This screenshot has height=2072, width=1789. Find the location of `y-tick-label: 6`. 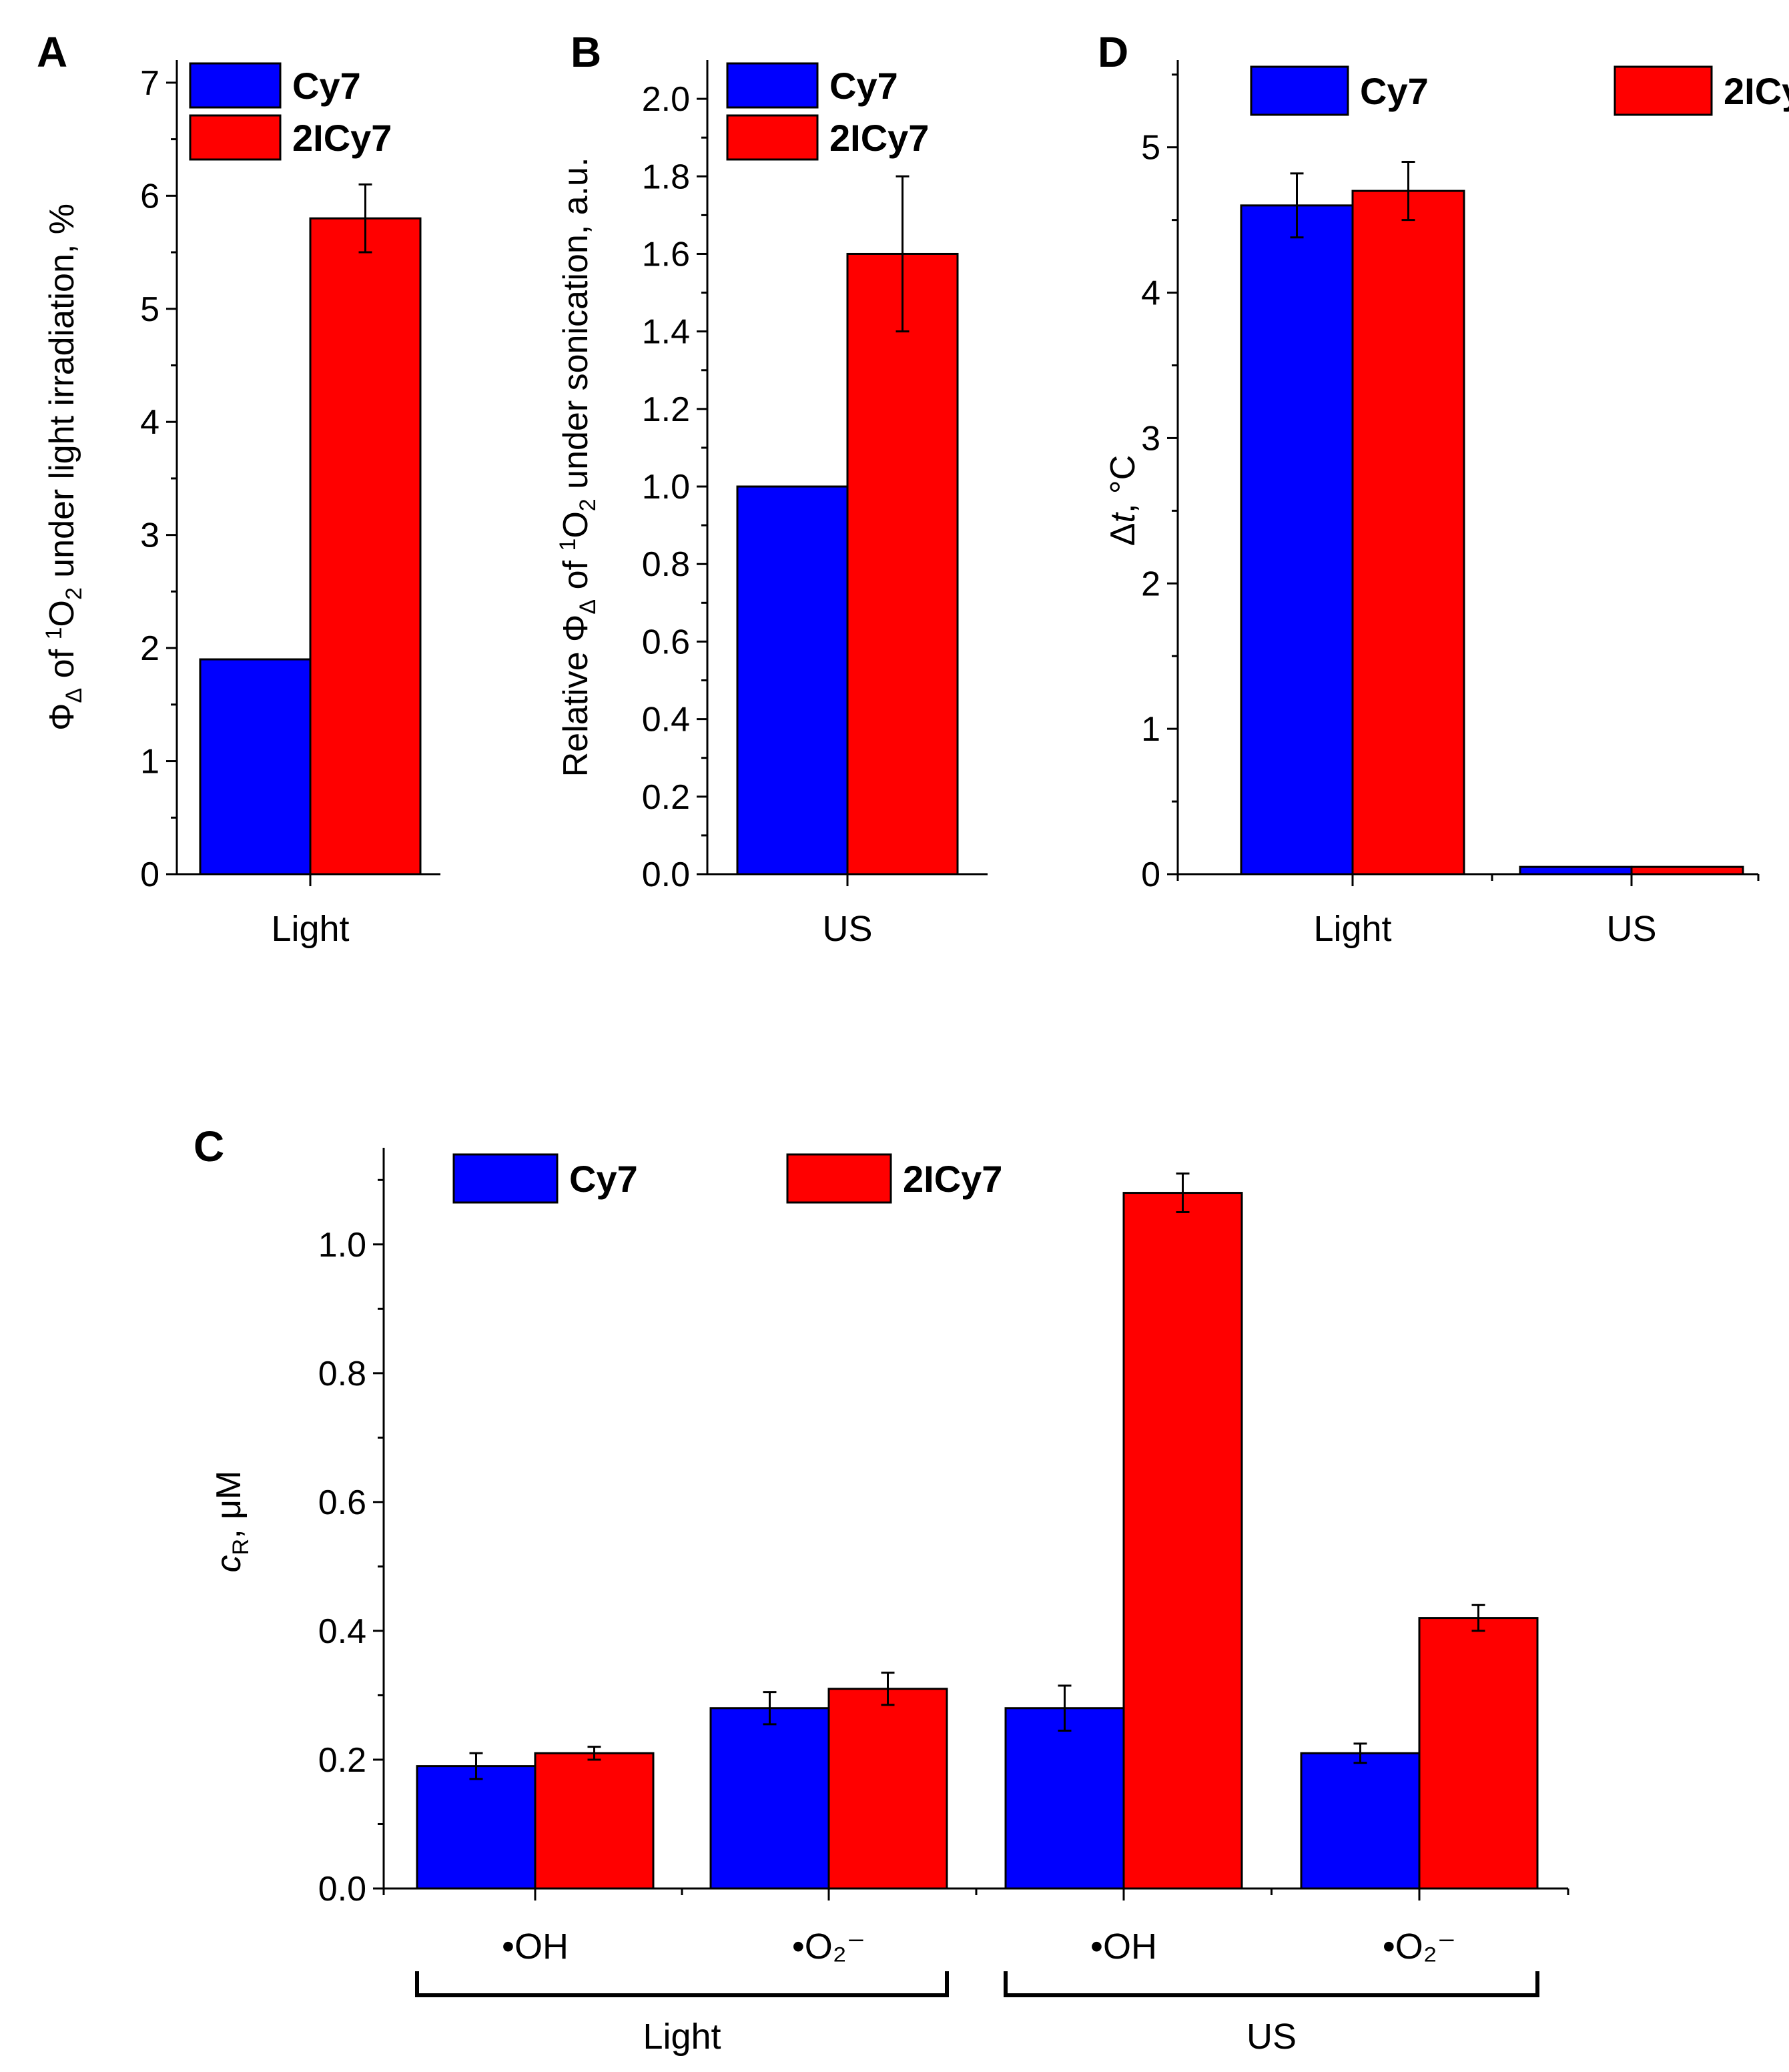

y-tick-label: 6 is located at coordinates (149, 196).